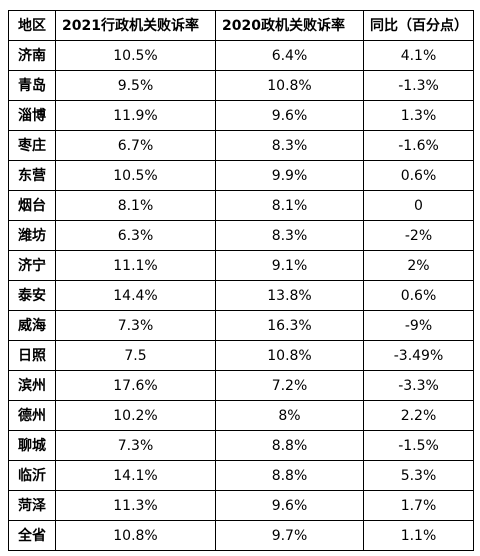 The width and height of the screenshot is (480, 556). Describe the element at coordinates (32, 355) in the screenshot. I see `region-cell: 日照` at that location.